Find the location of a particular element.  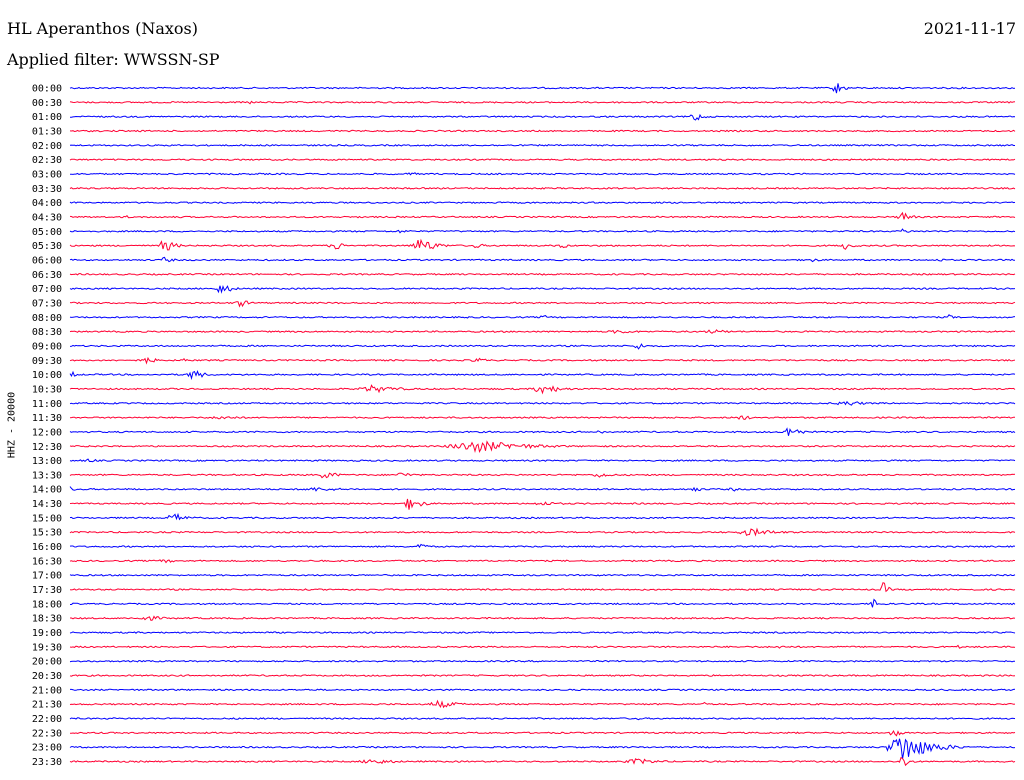

time-tick-label: 13:00 is located at coordinates (47, 461).